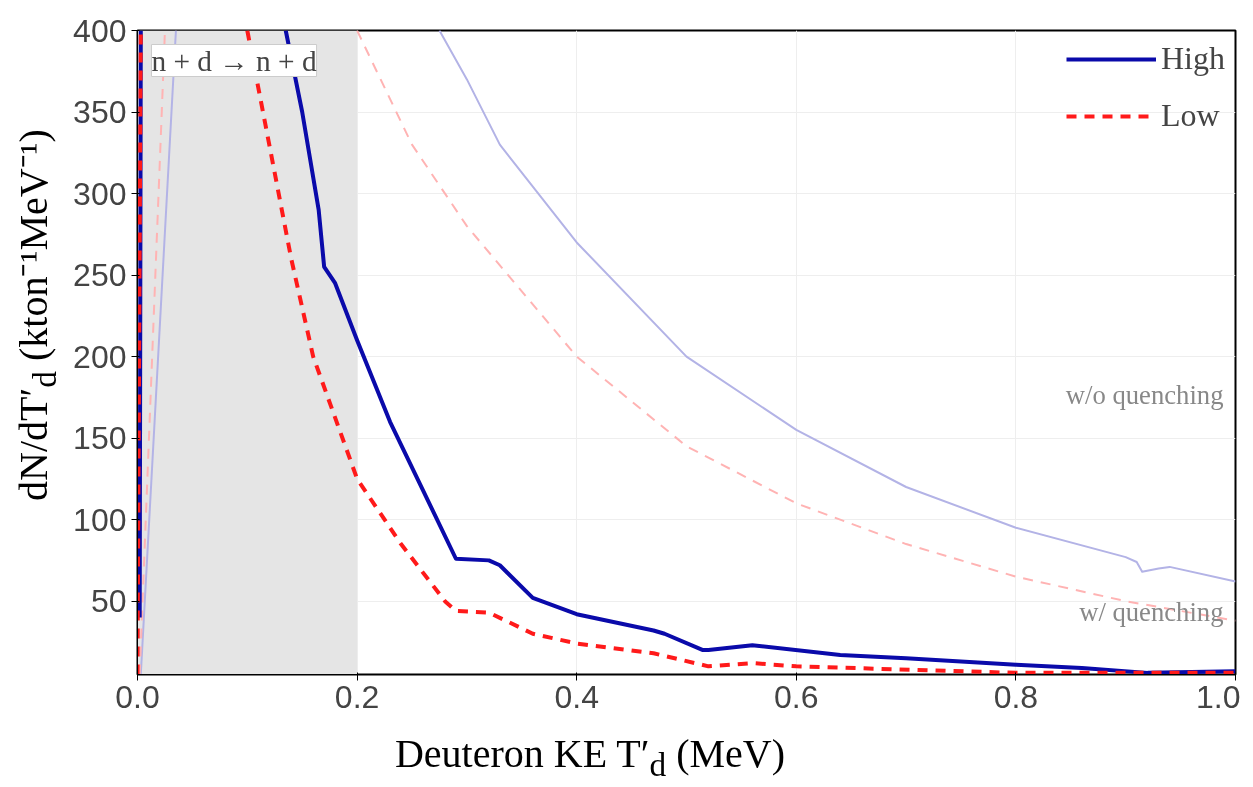  I want to click on x-axis-title: Deuteron KE T′$_{d}$ (MeV), so click(590, 757).